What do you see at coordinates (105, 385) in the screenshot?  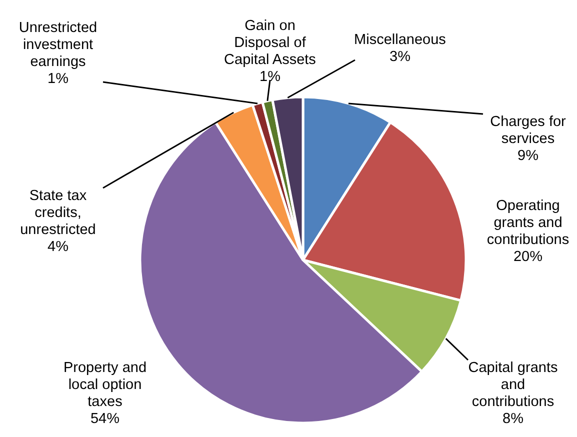 I see `slice-label: Property and local option taxes` at bounding box center [105, 385].